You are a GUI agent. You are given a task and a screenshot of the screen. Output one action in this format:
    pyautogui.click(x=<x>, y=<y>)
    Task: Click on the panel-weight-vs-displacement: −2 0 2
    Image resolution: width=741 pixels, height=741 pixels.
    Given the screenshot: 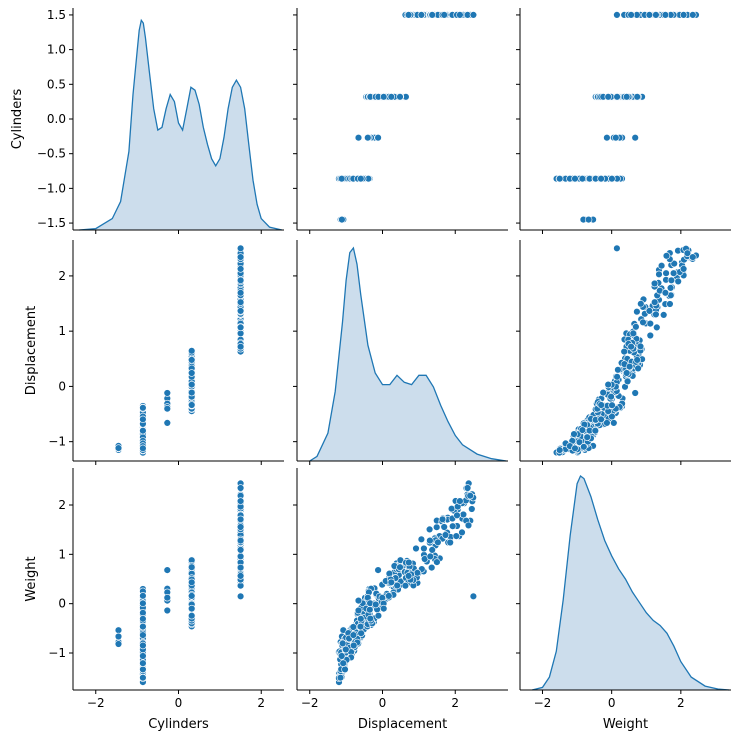 What is the action you would take?
    pyautogui.click(x=400, y=589)
    